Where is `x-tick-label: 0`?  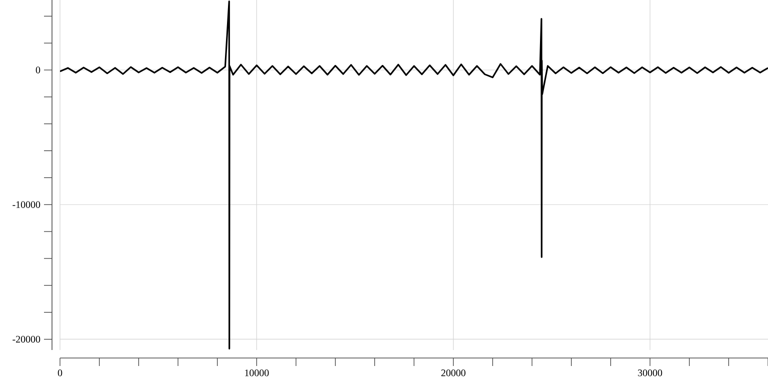 x-tick-label: 0 is located at coordinates (60, 373).